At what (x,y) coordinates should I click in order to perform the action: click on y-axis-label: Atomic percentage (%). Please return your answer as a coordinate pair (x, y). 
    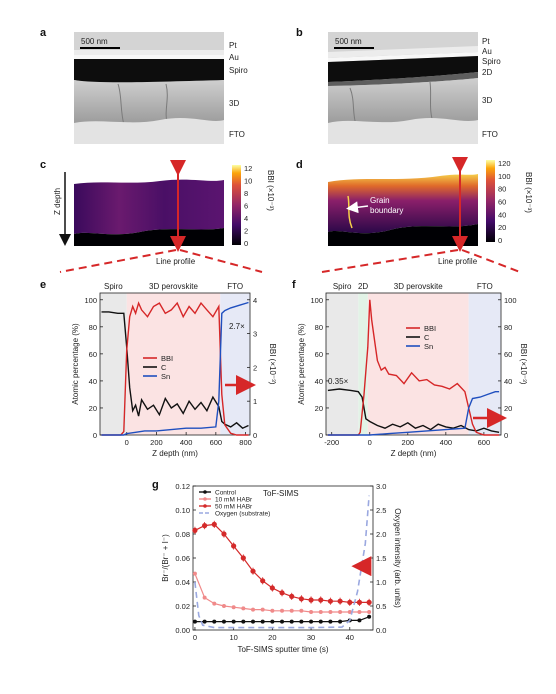
    Looking at the image, I should click on (301, 364).